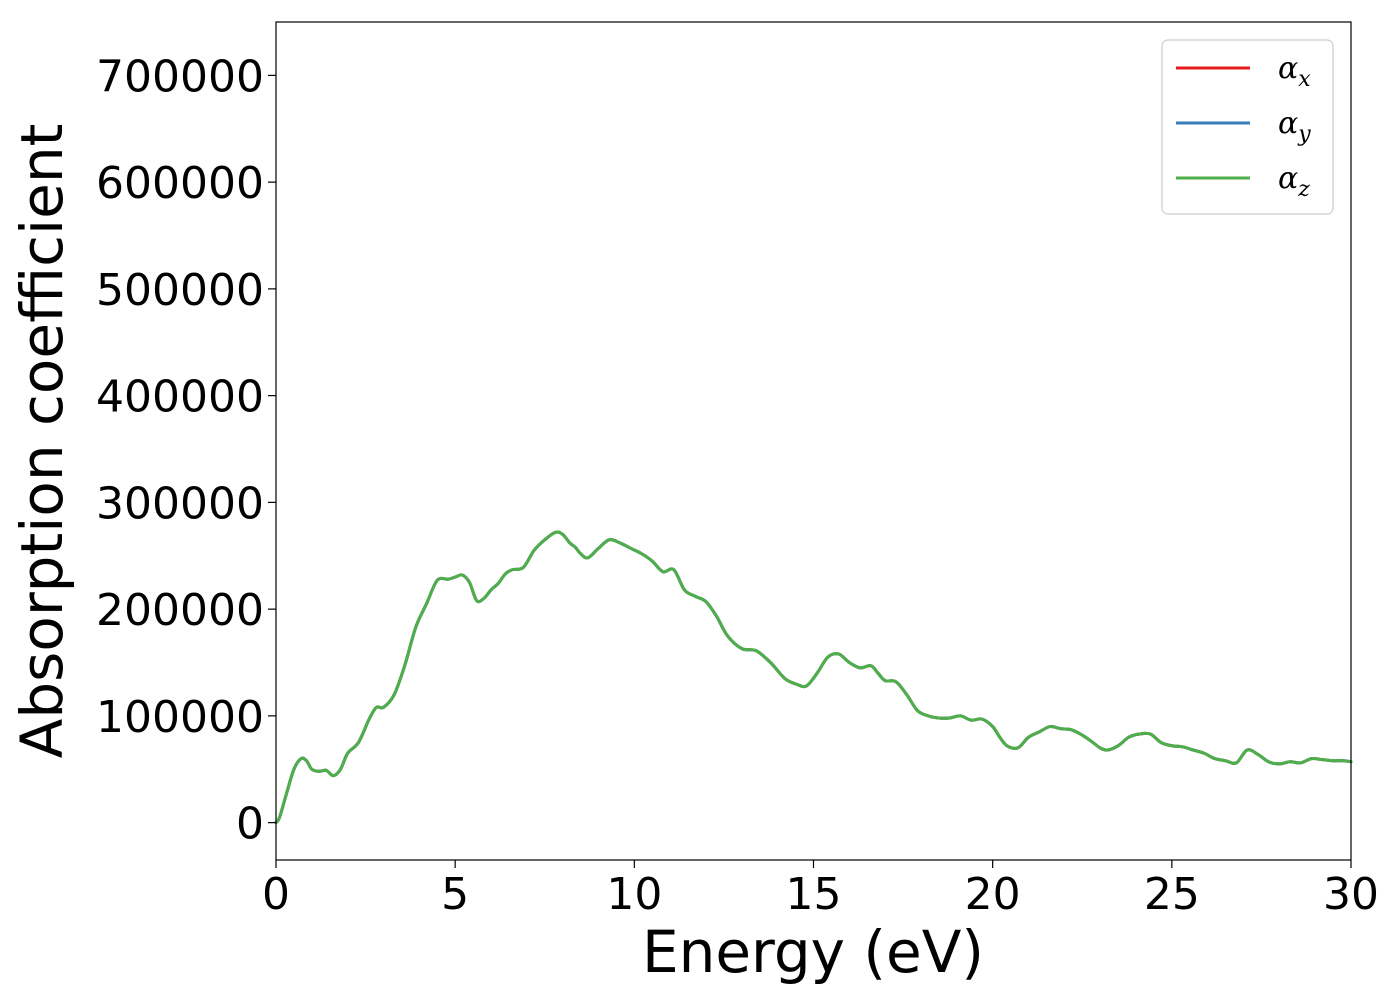 This screenshot has width=1400, height=1000. What do you see at coordinates (1304, 134) in the screenshot?
I see `legend-subscript: y` at bounding box center [1304, 134].